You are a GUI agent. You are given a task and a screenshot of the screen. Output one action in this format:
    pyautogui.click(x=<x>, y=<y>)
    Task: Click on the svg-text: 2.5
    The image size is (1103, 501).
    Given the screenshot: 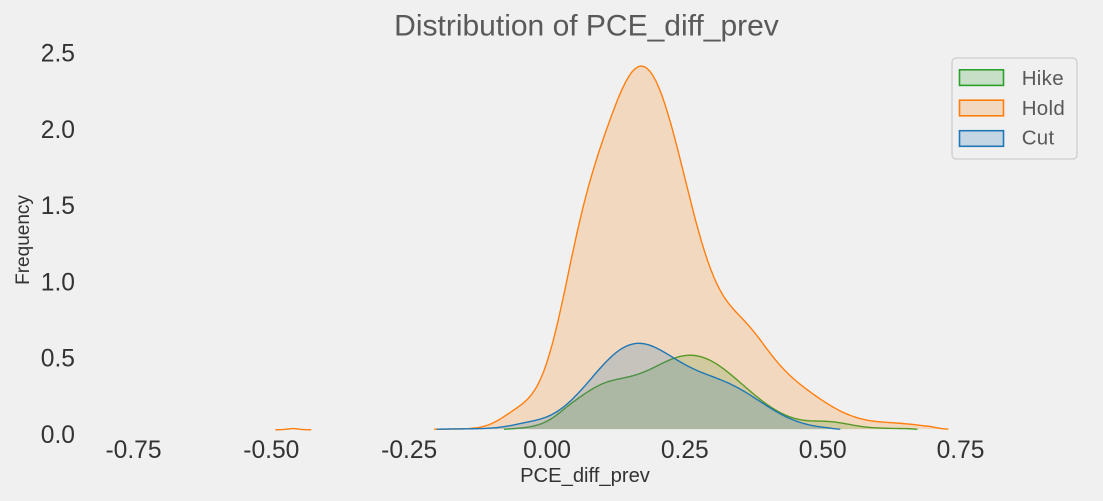 What is the action you would take?
    pyautogui.click(x=58, y=54)
    